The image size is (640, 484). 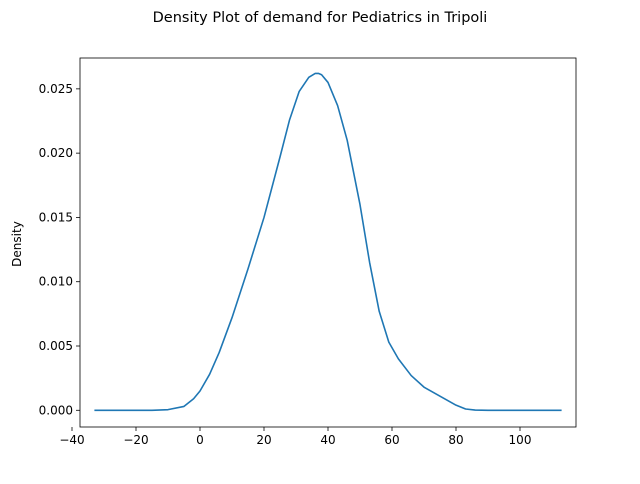 I want to click on x-tick-label: −20, so click(x=135, y=440).